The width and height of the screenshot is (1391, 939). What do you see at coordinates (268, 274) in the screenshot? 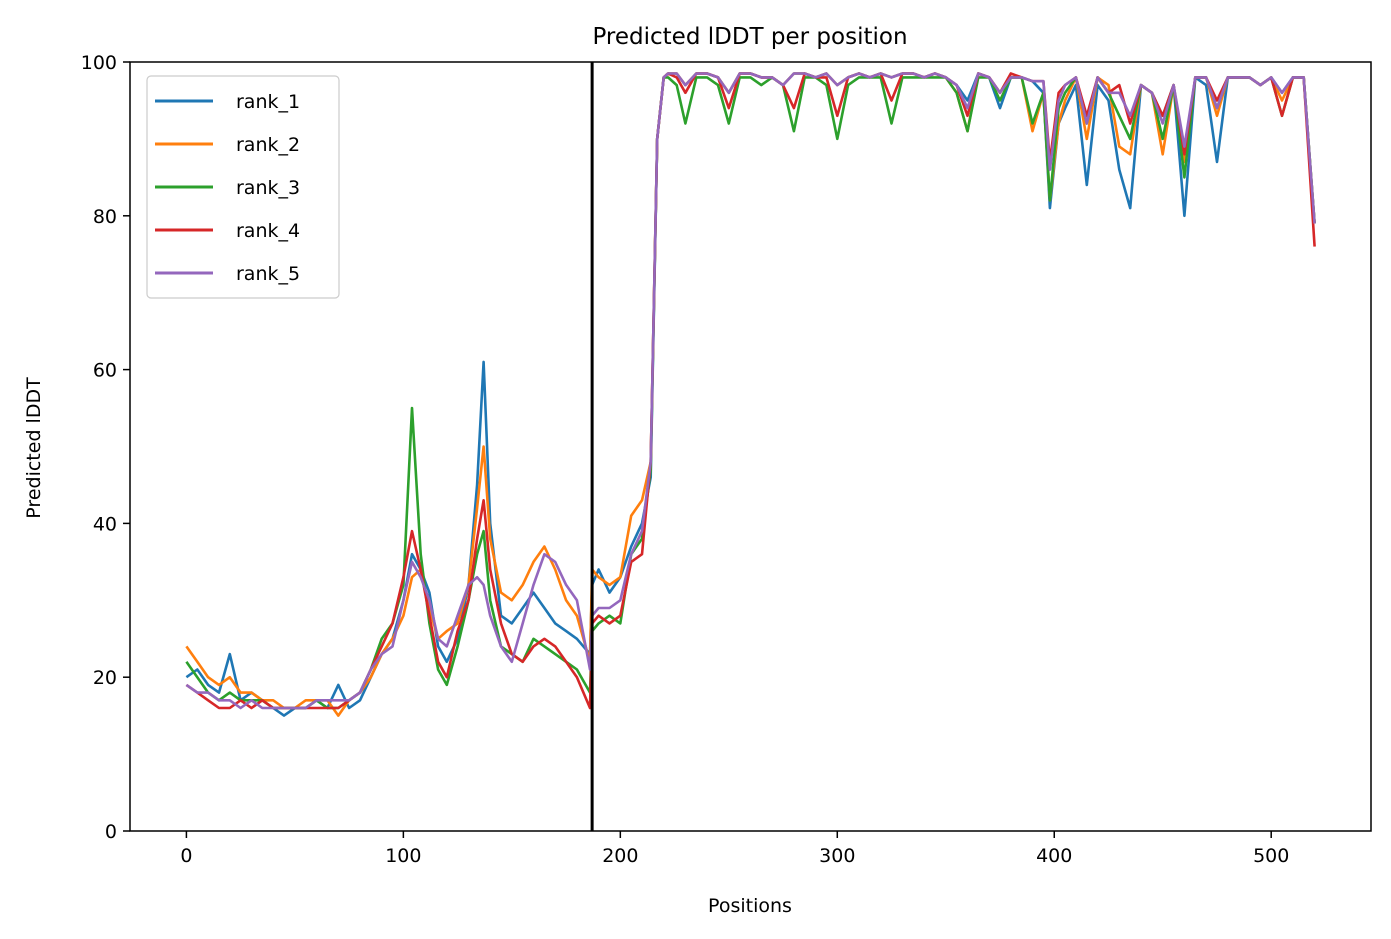
I see `legend-label-rank_5: rank_5` at bounding box center [268, 274].